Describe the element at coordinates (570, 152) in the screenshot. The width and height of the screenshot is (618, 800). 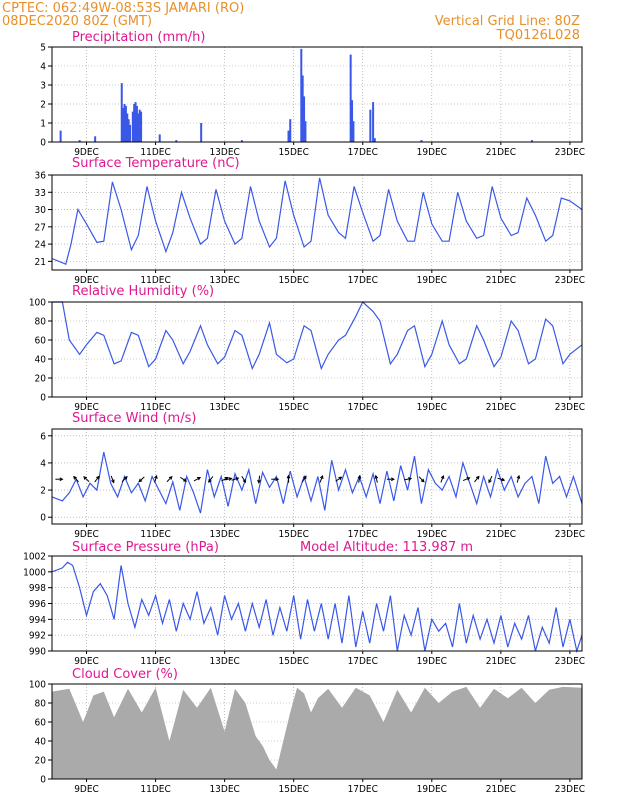
I see `precip-xtick-label: 23DEC` at that location.